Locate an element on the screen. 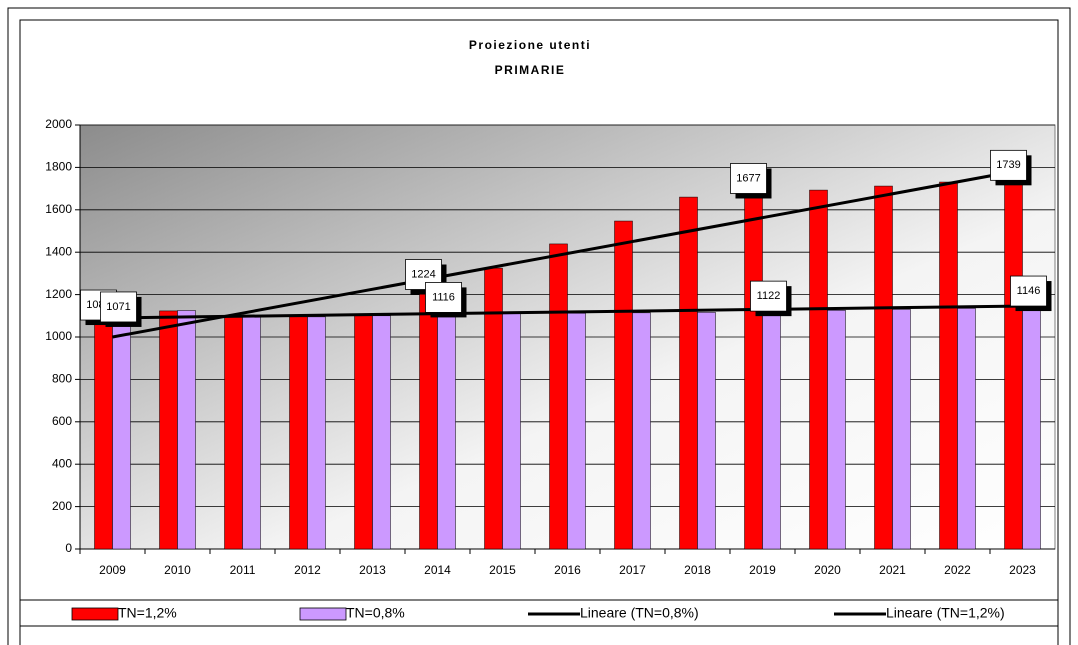 Image resolution: width=1078 pixels, height=645 pixels. legend-label: TN=1,2% is located at coordinates (147, 613).